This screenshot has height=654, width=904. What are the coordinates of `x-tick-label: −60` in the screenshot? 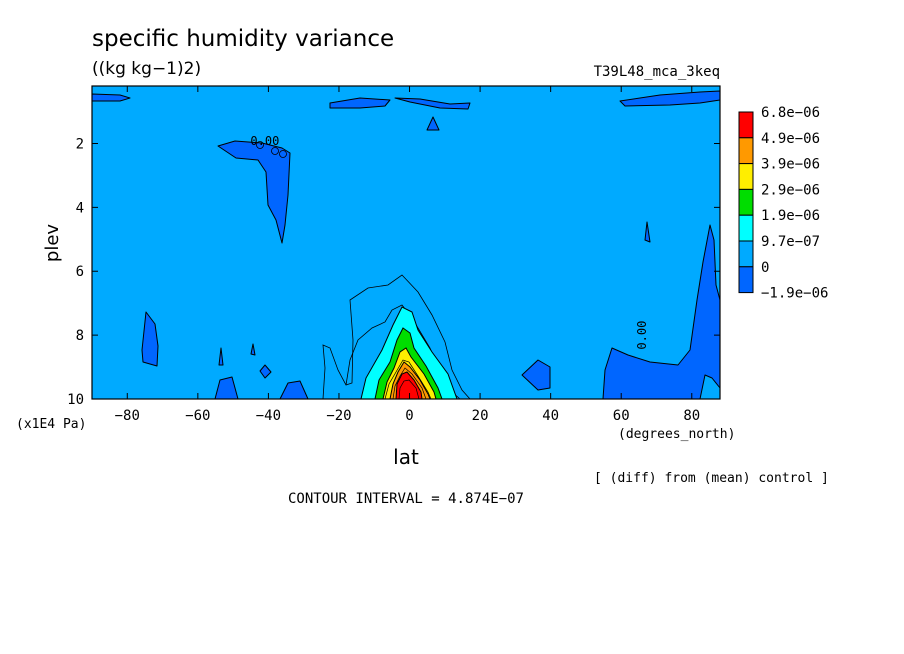 It's located at (197, 416).